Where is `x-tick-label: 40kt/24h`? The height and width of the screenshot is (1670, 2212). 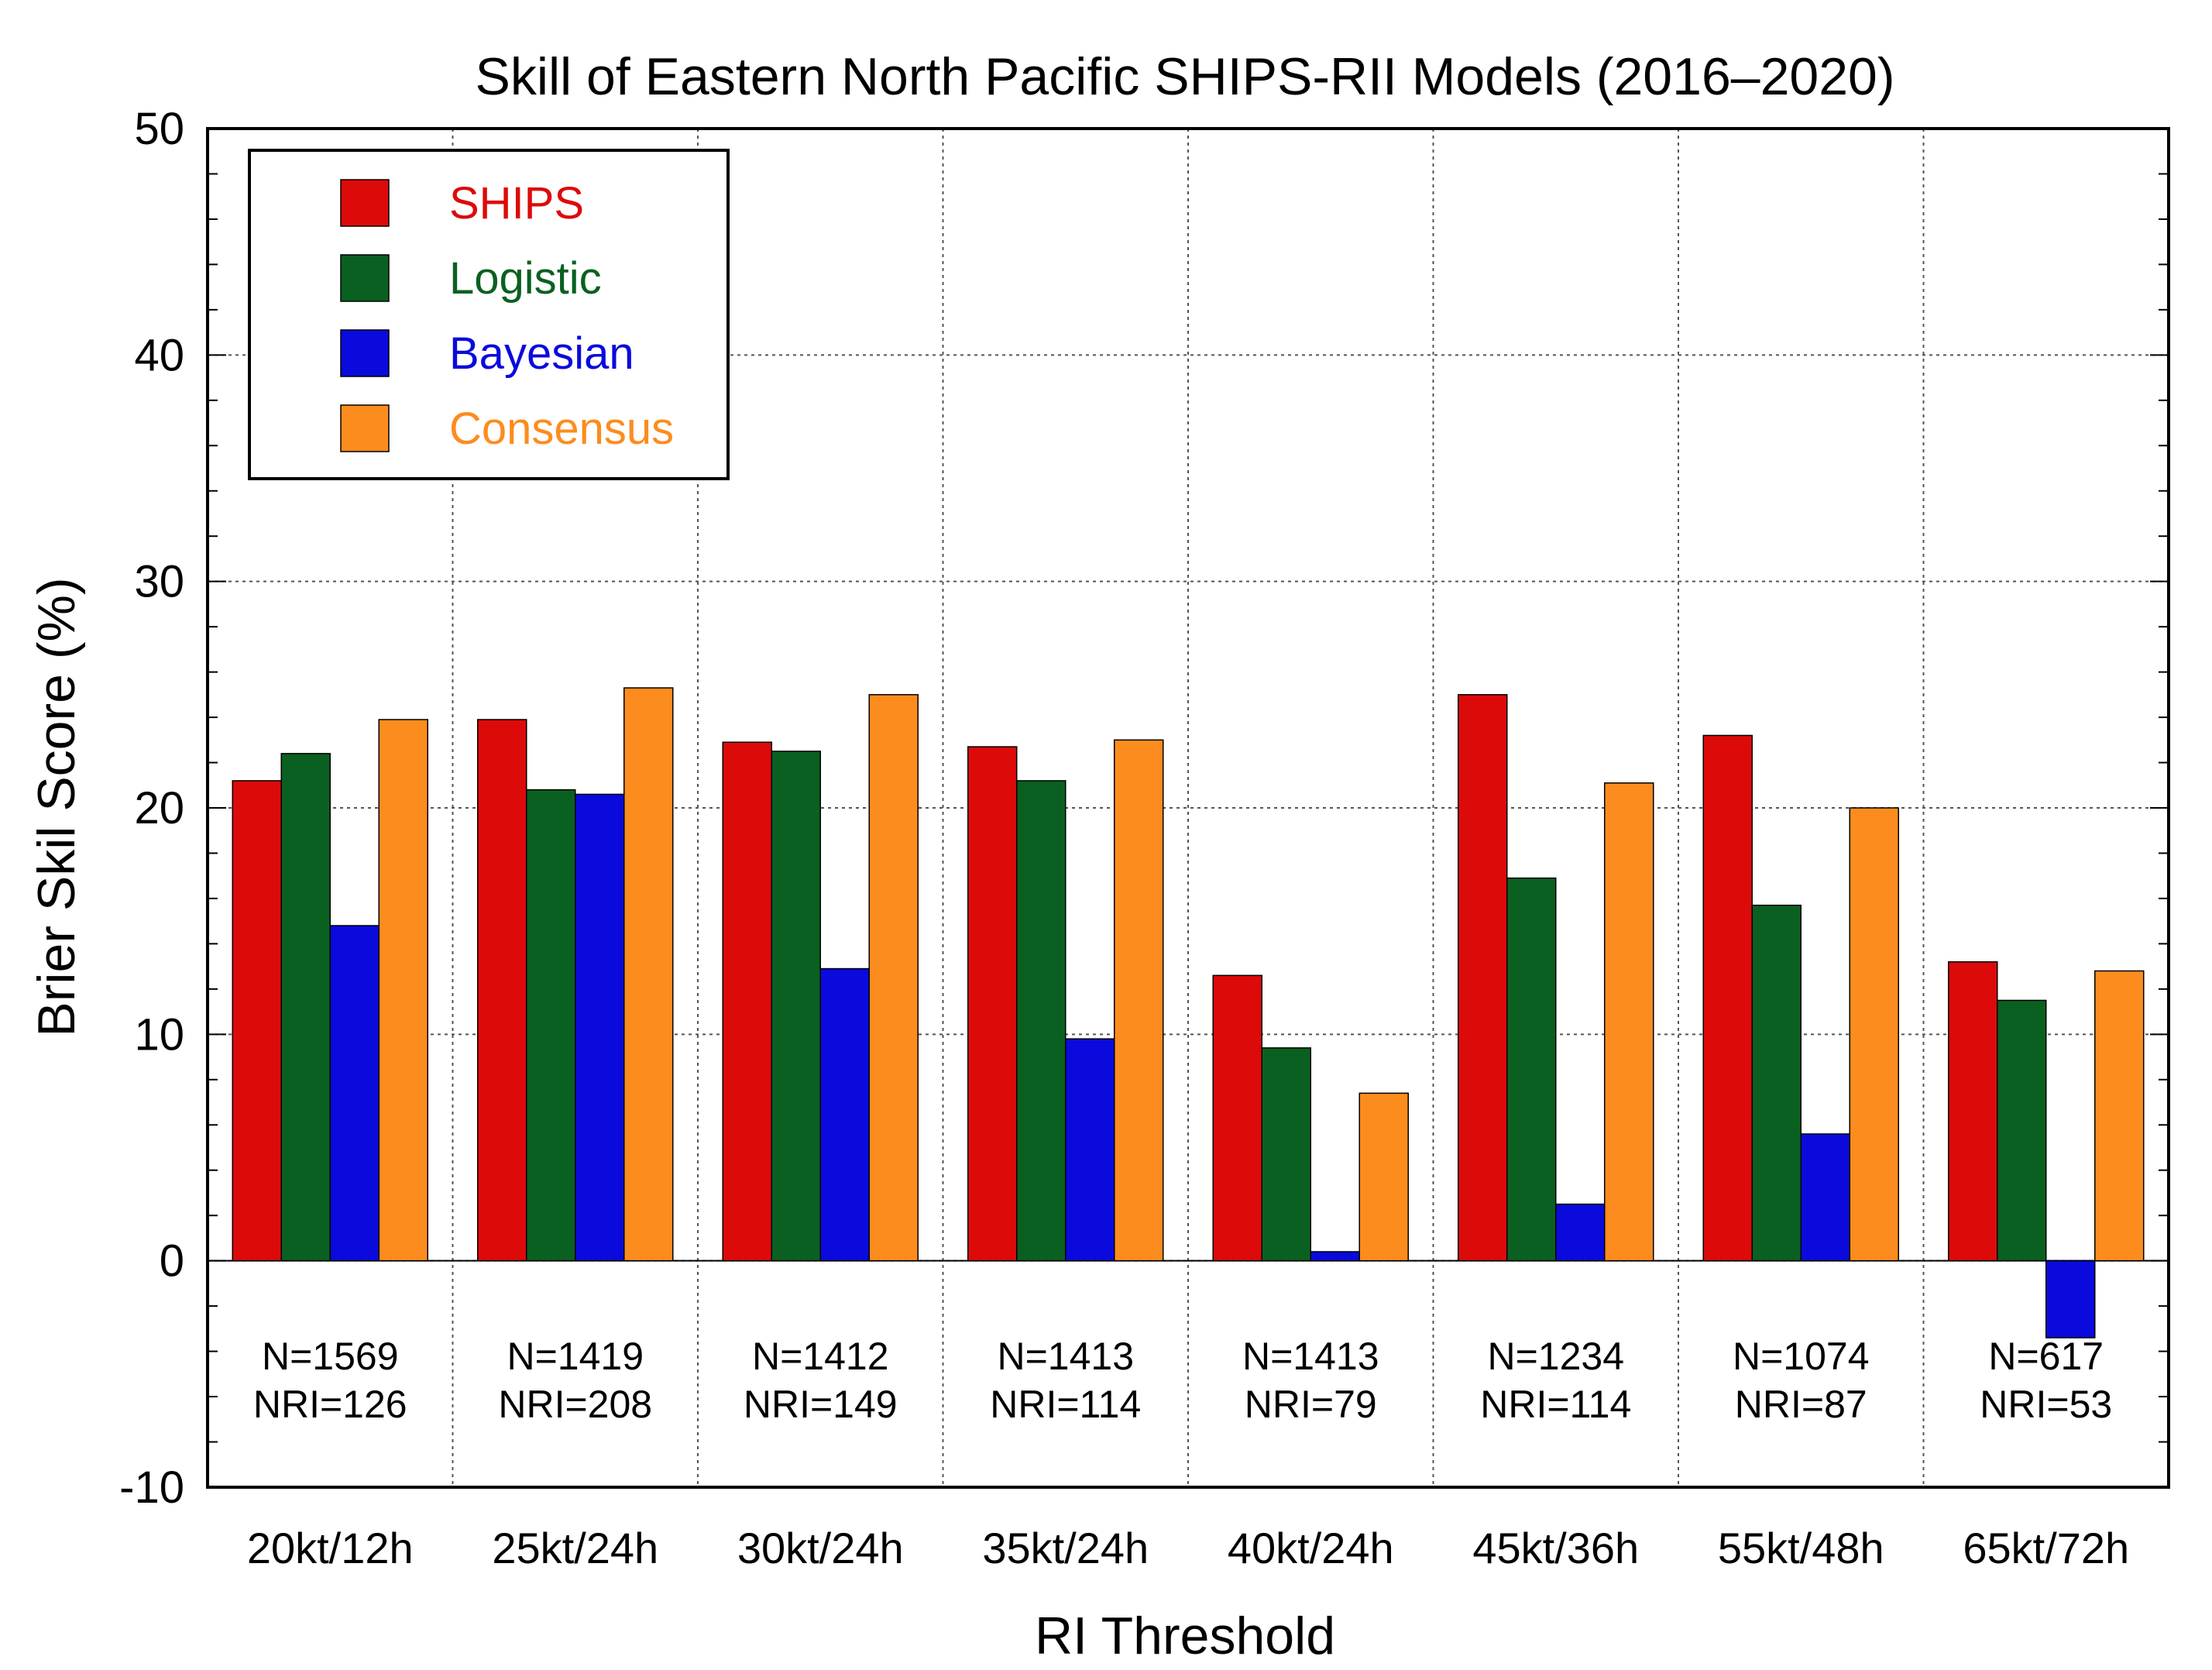
x-tick-label: 40kt/24h is located at coordinates (1311, 1548).